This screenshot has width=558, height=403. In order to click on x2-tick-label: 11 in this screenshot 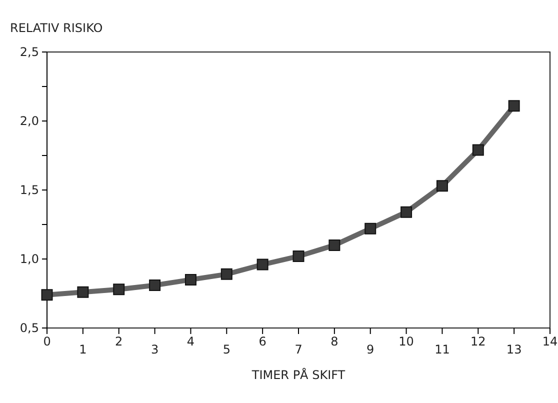, I will do `click(442, 349)`.